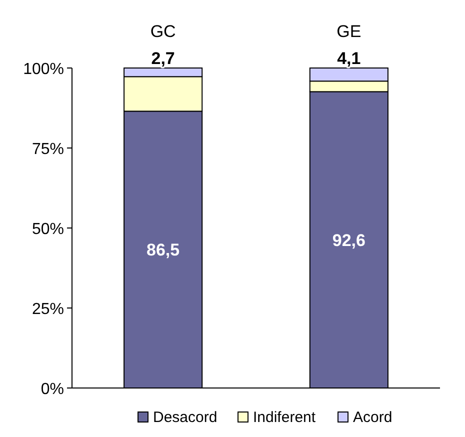  I want to click on data-label: 4,1, so click(349, 58).